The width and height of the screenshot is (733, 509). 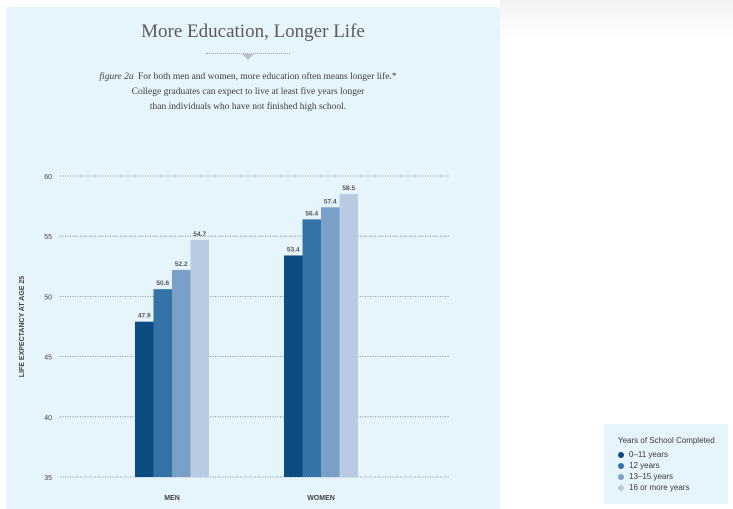 I want to click on data-label: 52.2, so click(x=181, y=264).